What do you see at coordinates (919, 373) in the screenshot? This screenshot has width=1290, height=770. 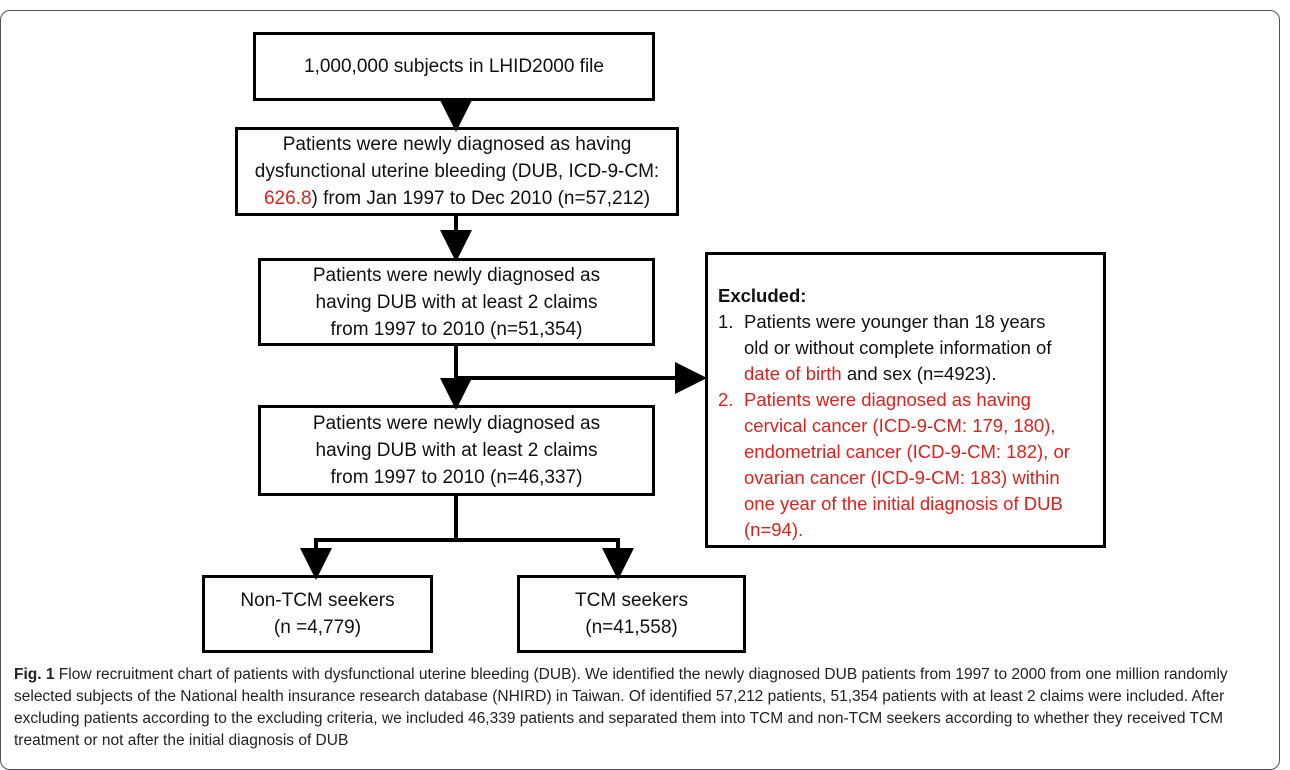 I see `item-text: and sex (n=4923).` at bounding box center [919, 373].